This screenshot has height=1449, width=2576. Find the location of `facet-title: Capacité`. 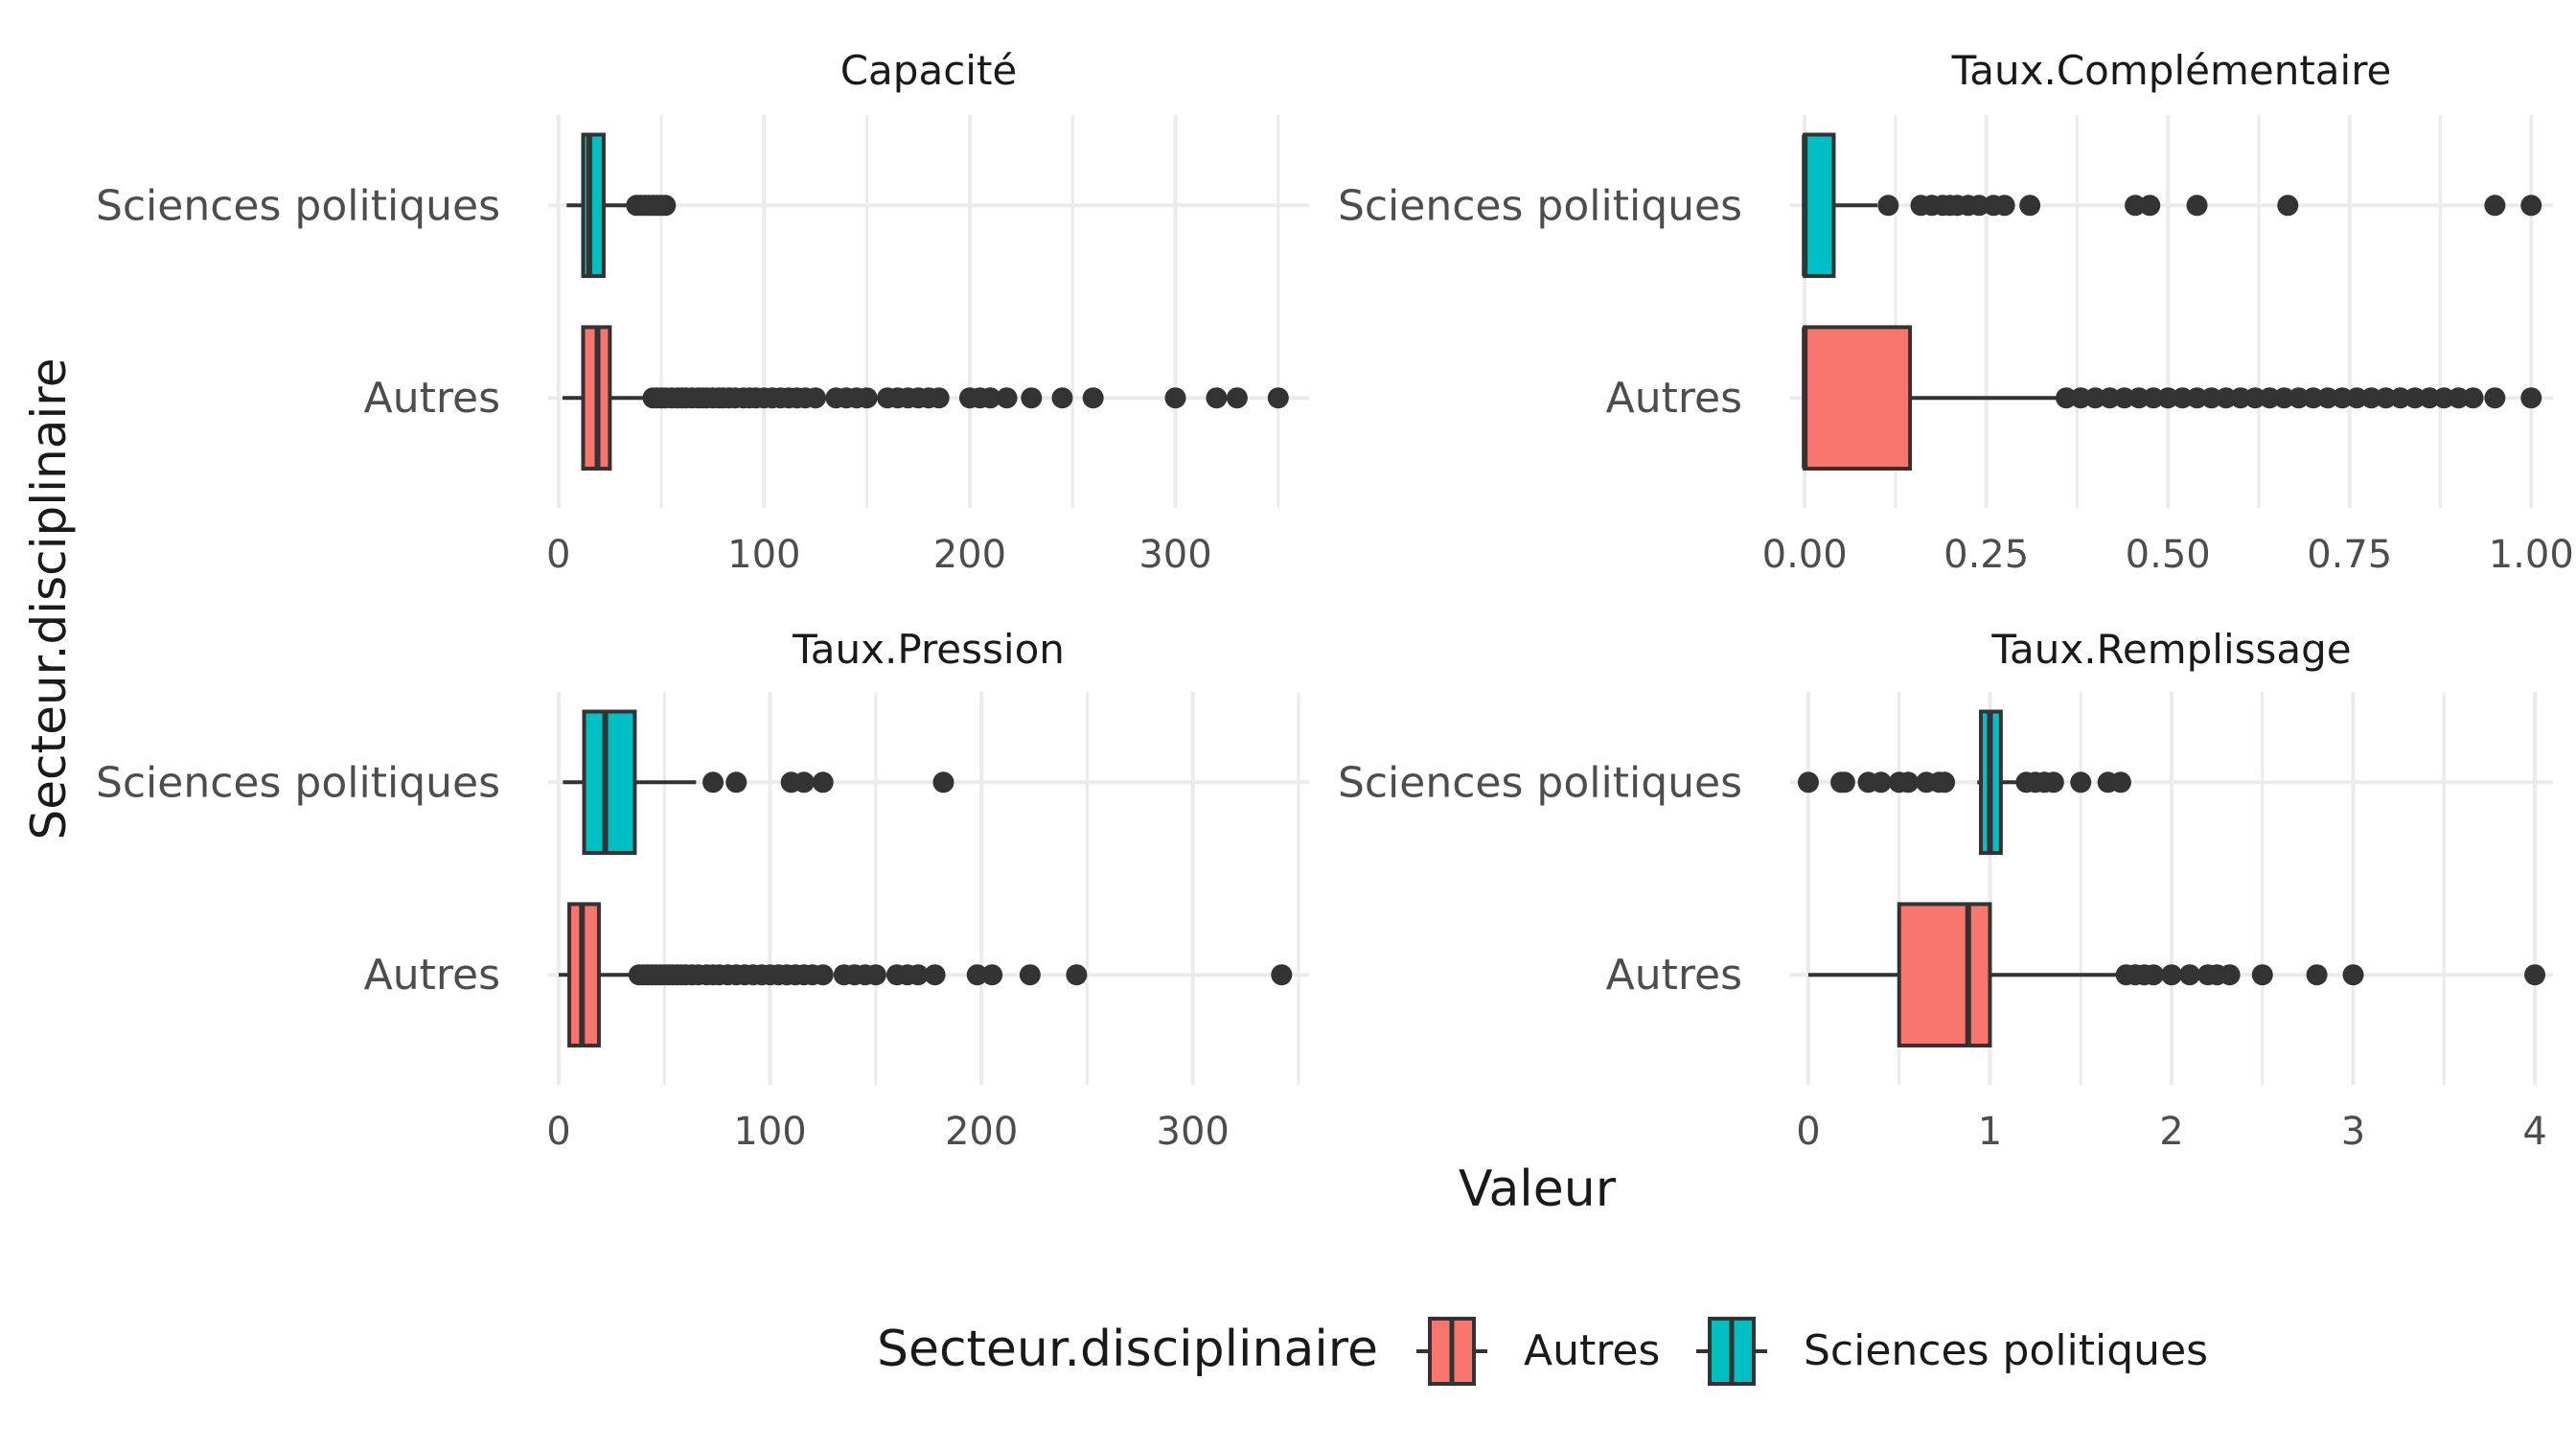

facet-title: Capacité is located at coordinates (929, 70).